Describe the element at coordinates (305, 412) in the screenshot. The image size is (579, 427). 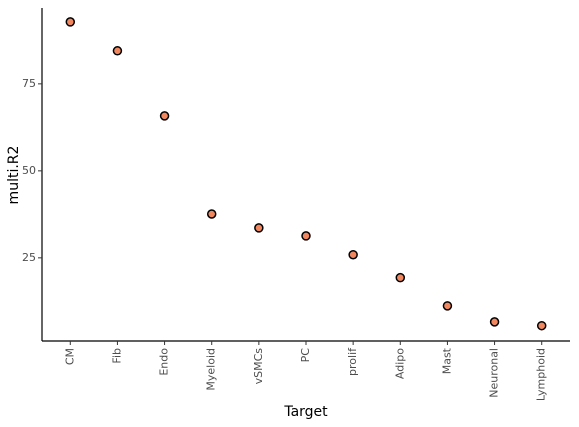
I see `x-axis-title: Target` at that location.